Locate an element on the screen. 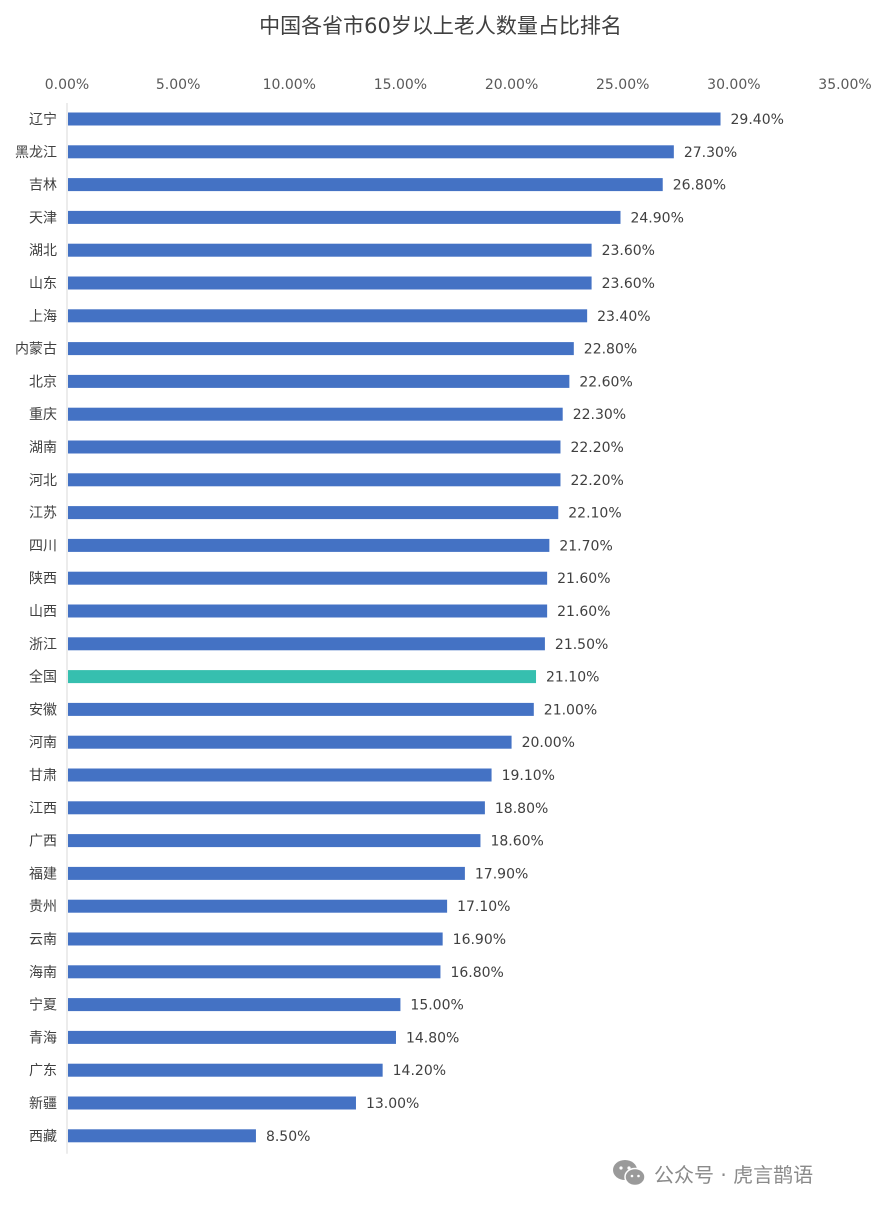 This screenshot has height=1207, width=881. data-label: 26.80% is located at coordinates (699, 186).